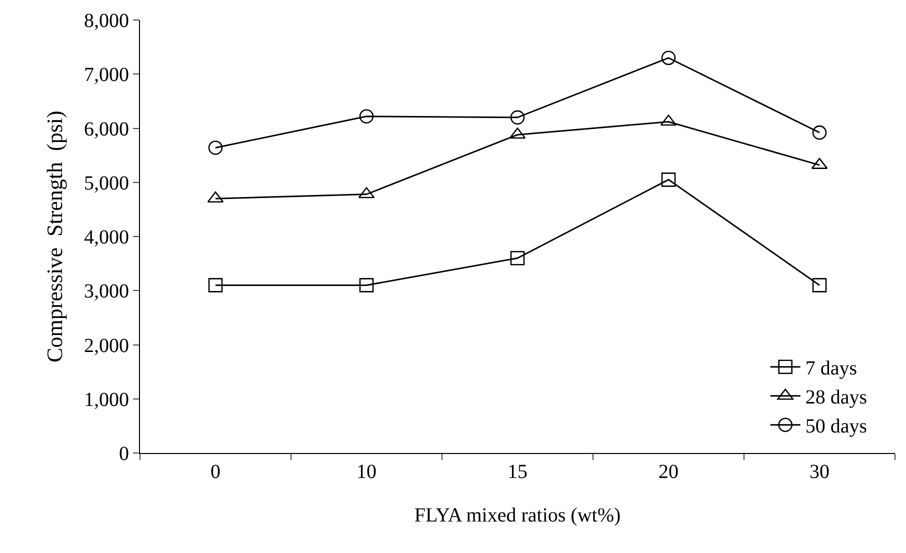 The width and height of the screenshot is (906, 553). Describe the element at coordinates (106, 399) in the screenshot. I see `y-tick-label: 1,000` at that location.